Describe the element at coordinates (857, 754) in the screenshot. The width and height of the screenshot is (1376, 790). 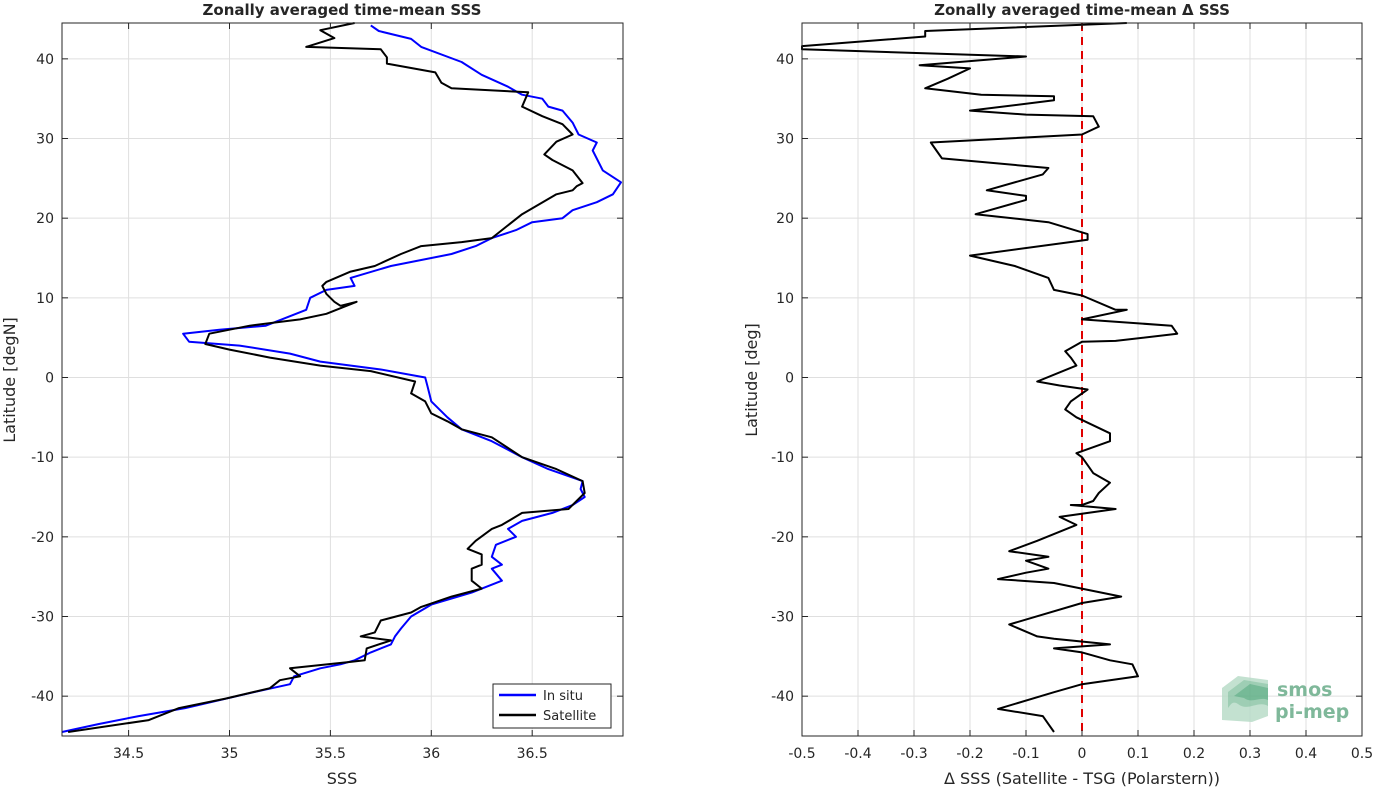
I see `right-x-tick-label: -0.4` at that location.